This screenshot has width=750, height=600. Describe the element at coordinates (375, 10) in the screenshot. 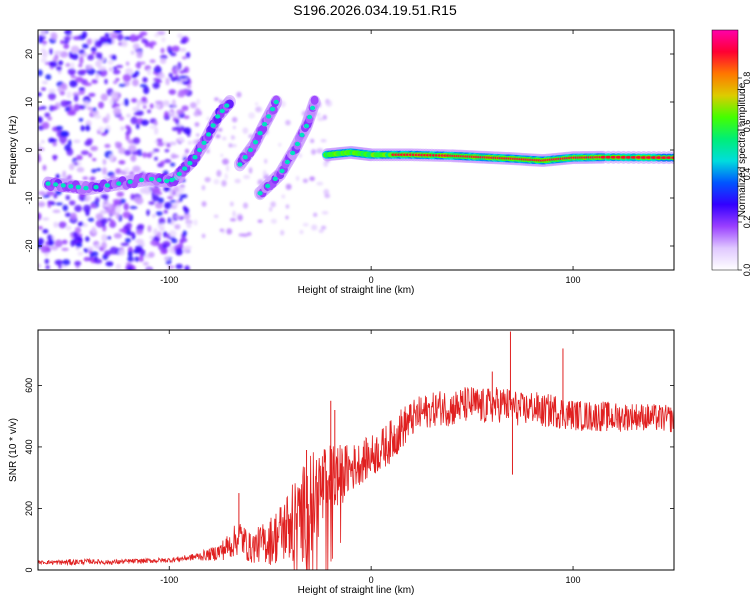

I see `page-title: S196.2026.034.19.51.R15` at that location.